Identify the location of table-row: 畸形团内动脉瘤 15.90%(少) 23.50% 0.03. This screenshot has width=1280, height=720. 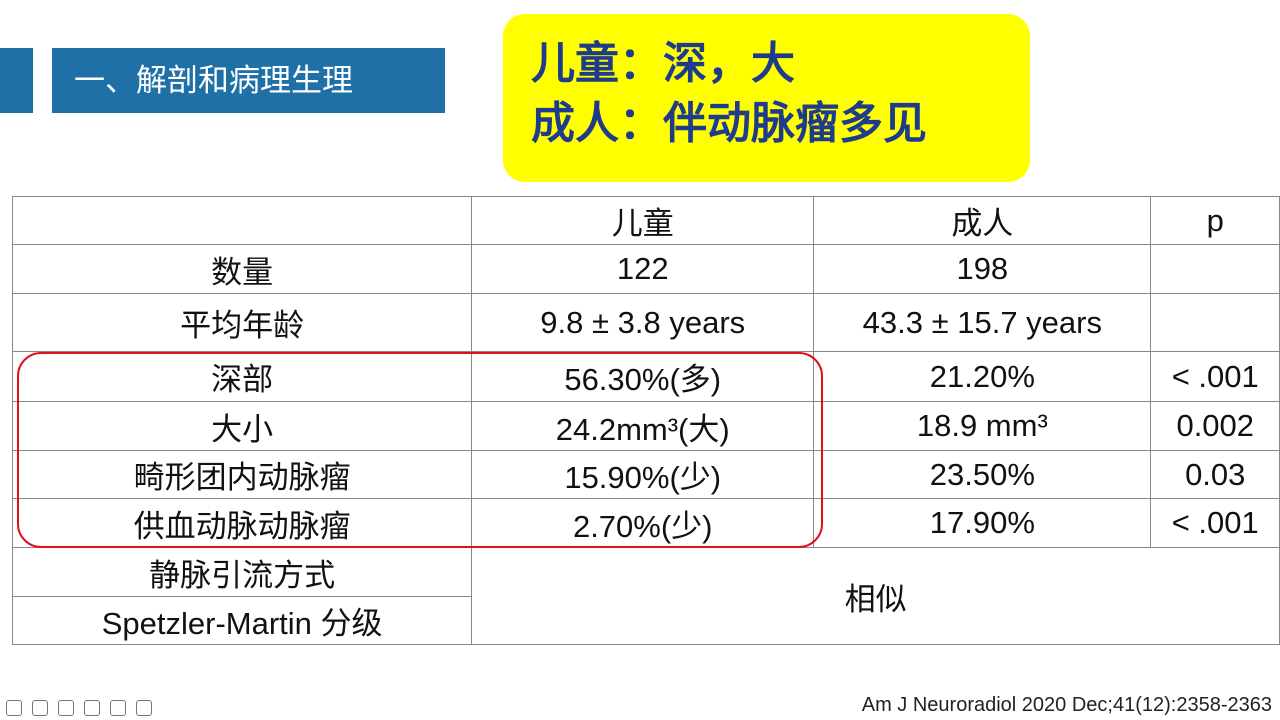
(645, 474).